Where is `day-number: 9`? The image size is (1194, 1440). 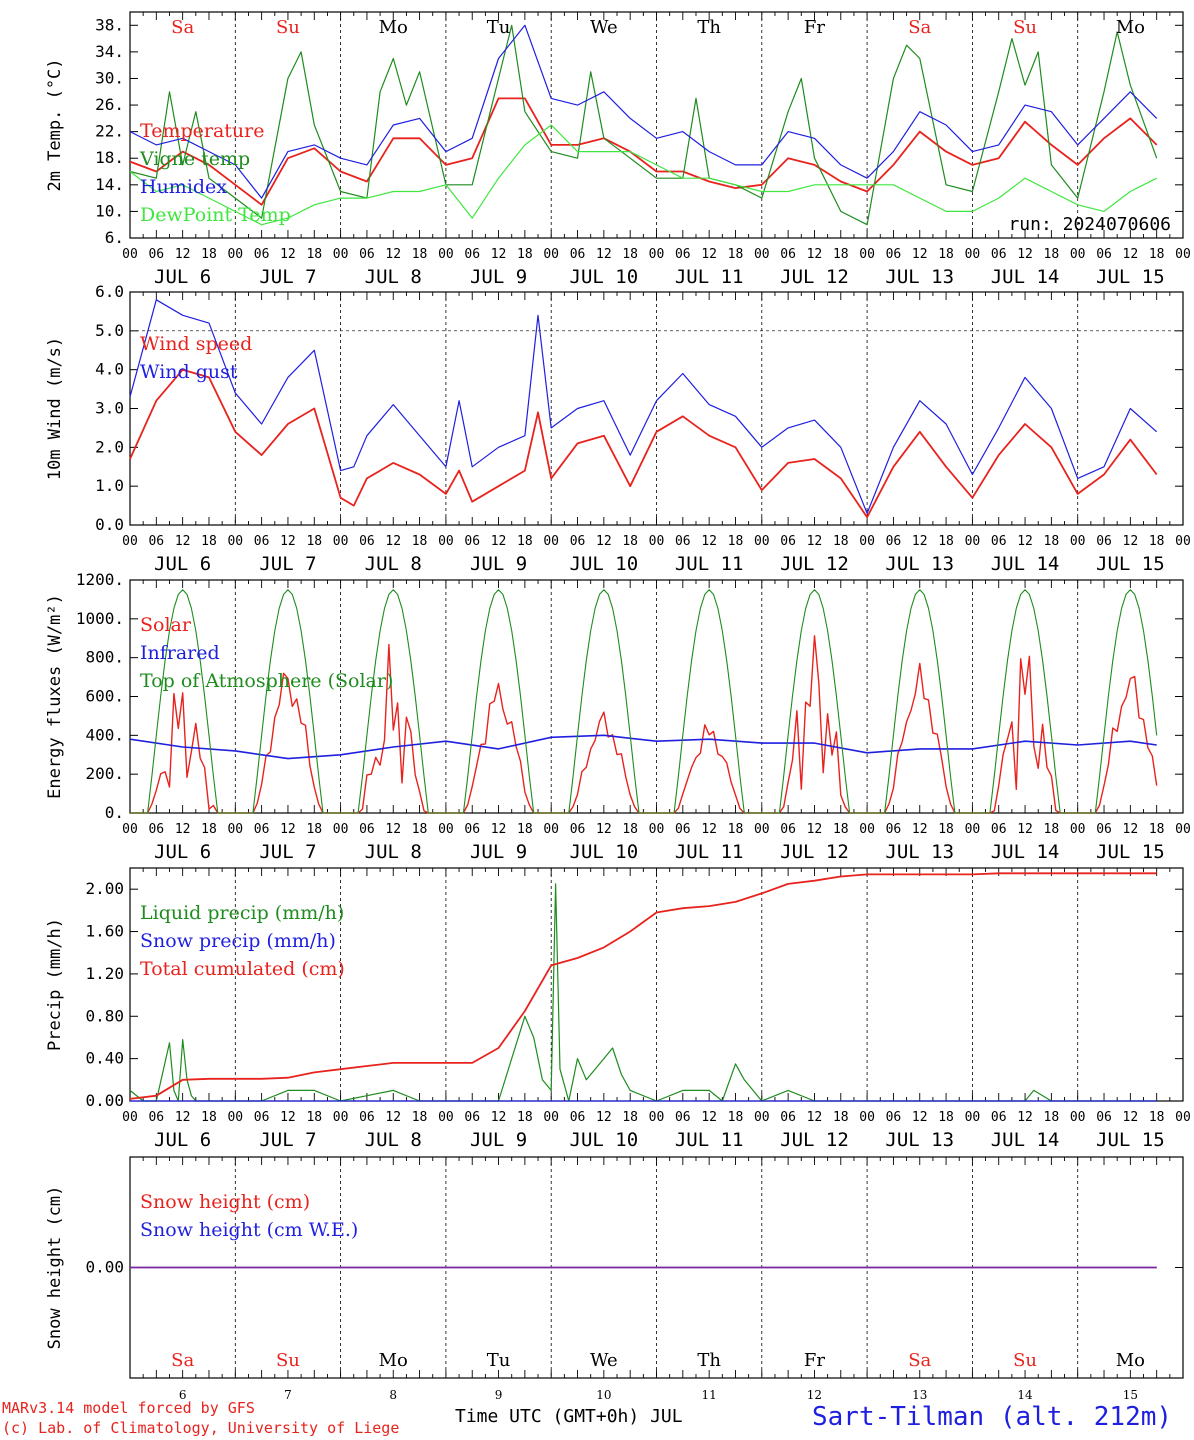 day-number: 9 is located at coordinates (499, 1395).